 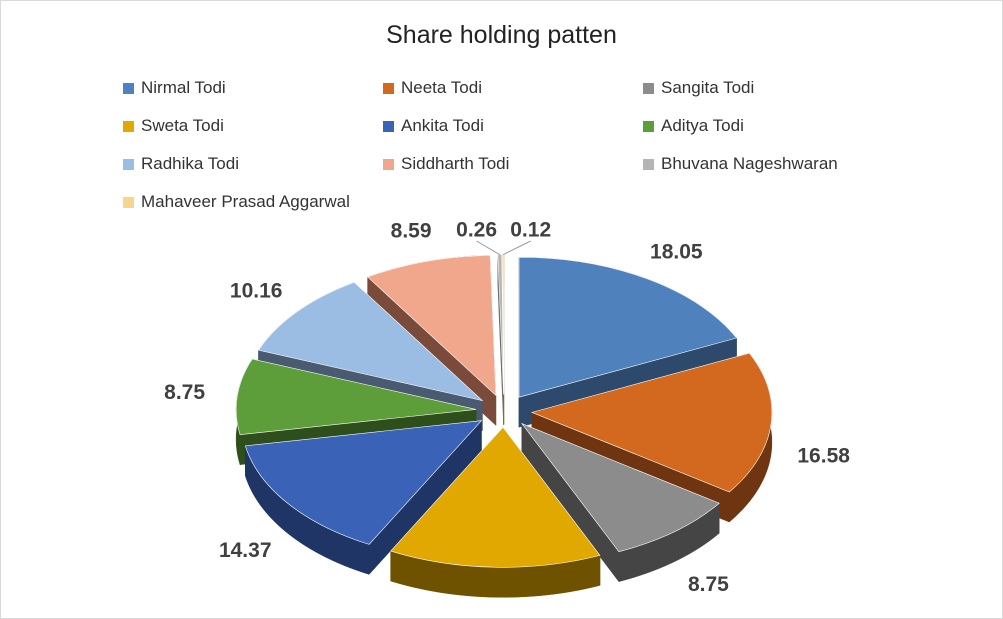 What do you see at coordinates (442, 125) in the screenshot?
I see `legend-label: Ankita Todi` at bounding box center [442, 125].